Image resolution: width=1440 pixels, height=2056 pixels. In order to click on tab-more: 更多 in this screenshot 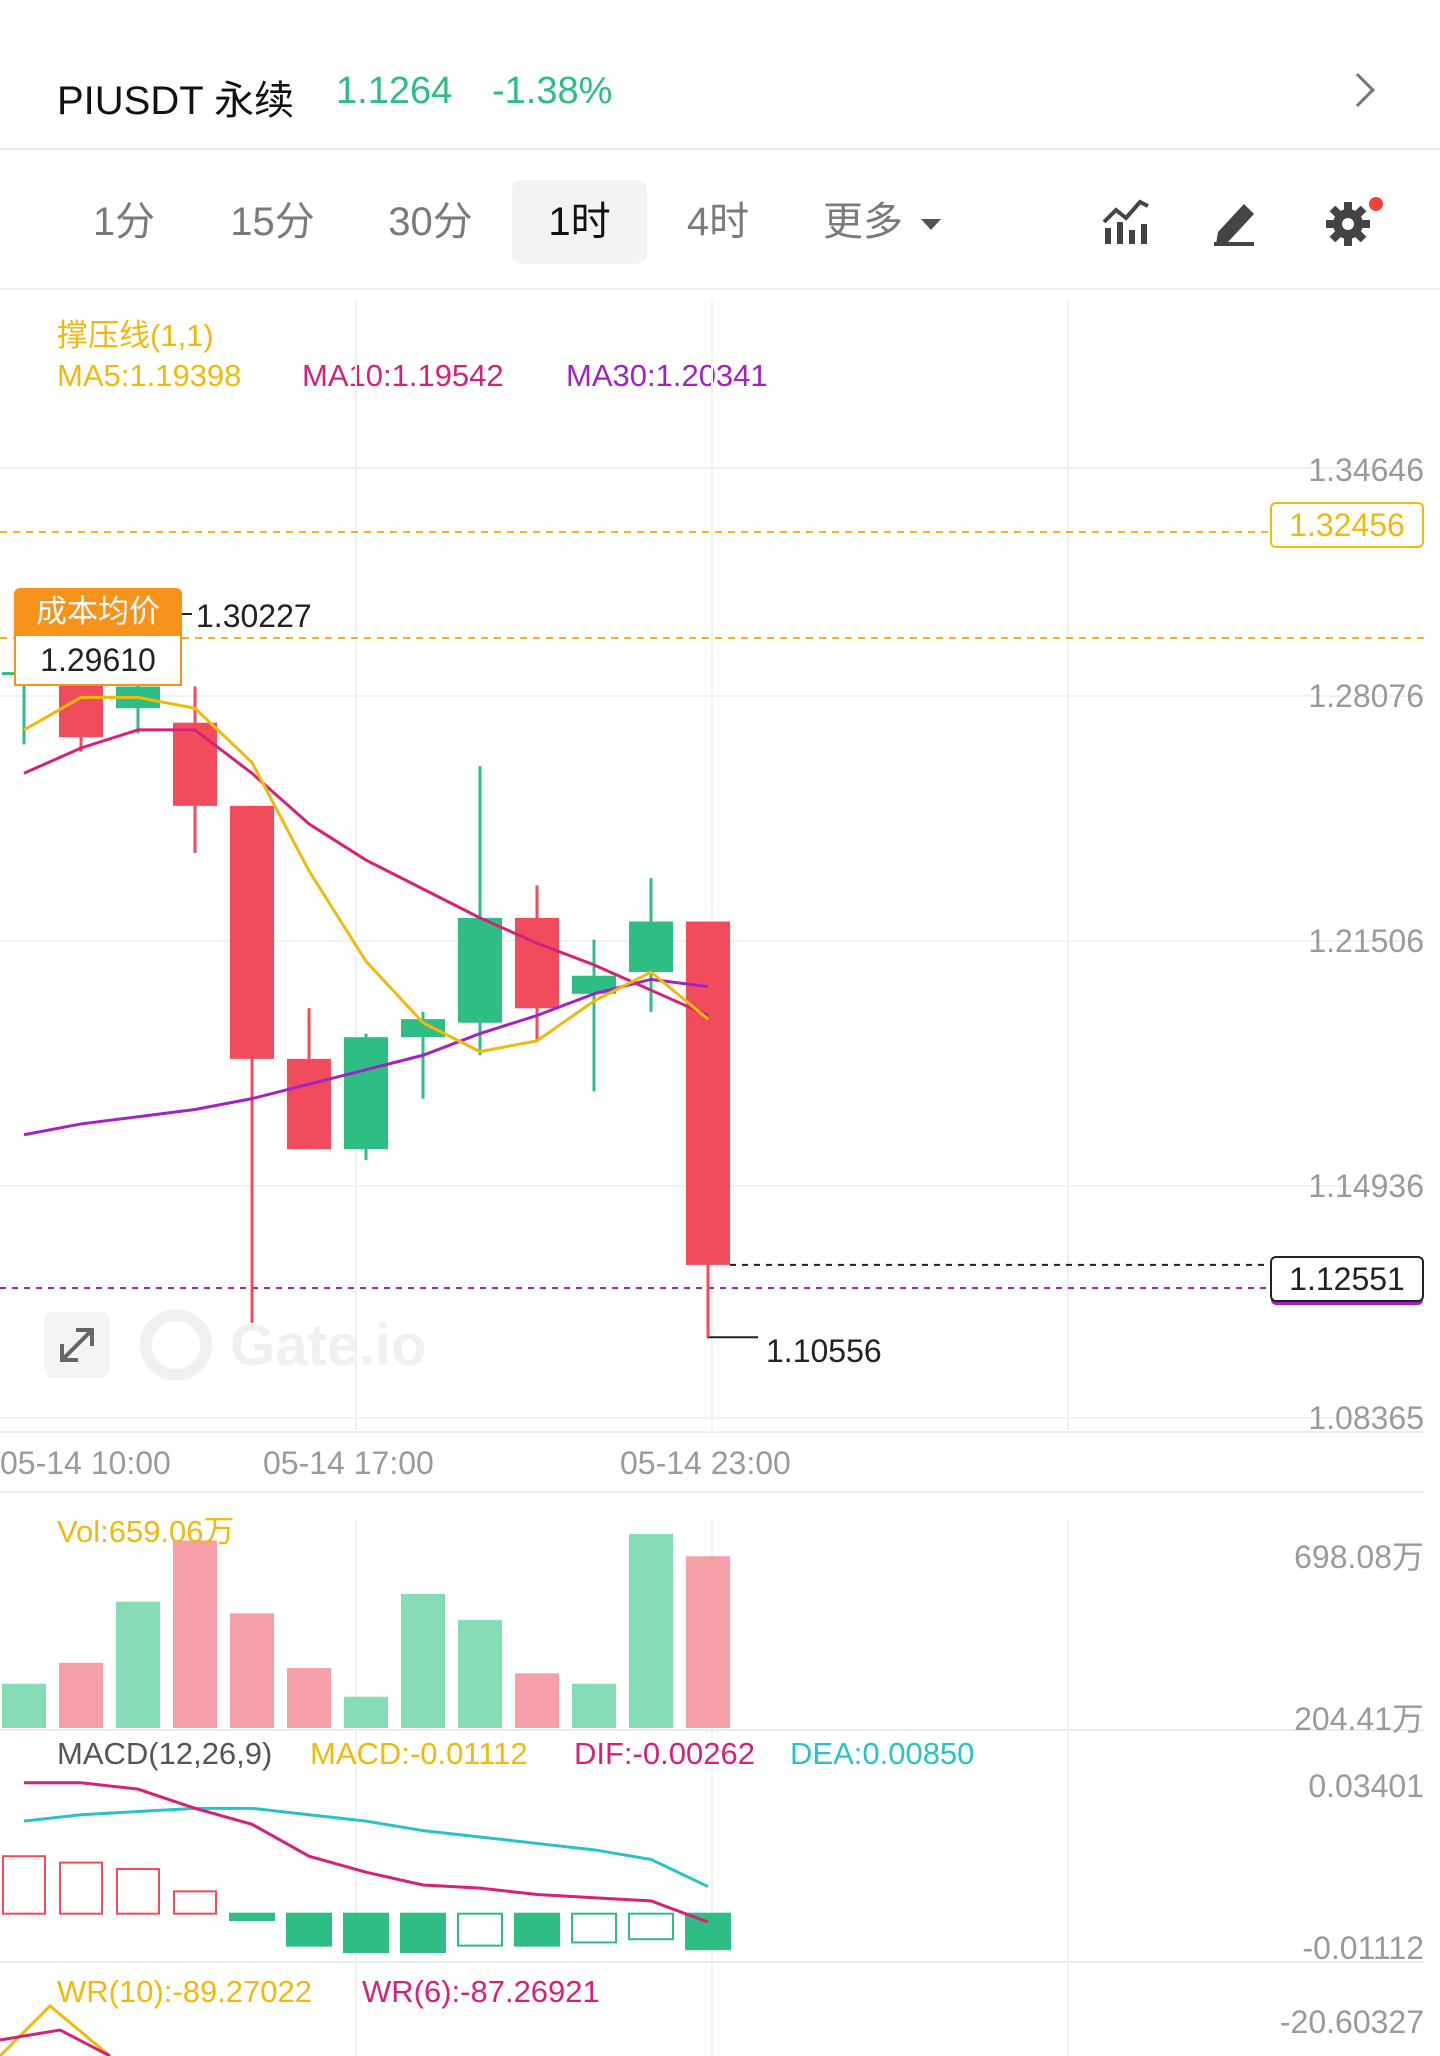, I will do `click(882, 222)`.